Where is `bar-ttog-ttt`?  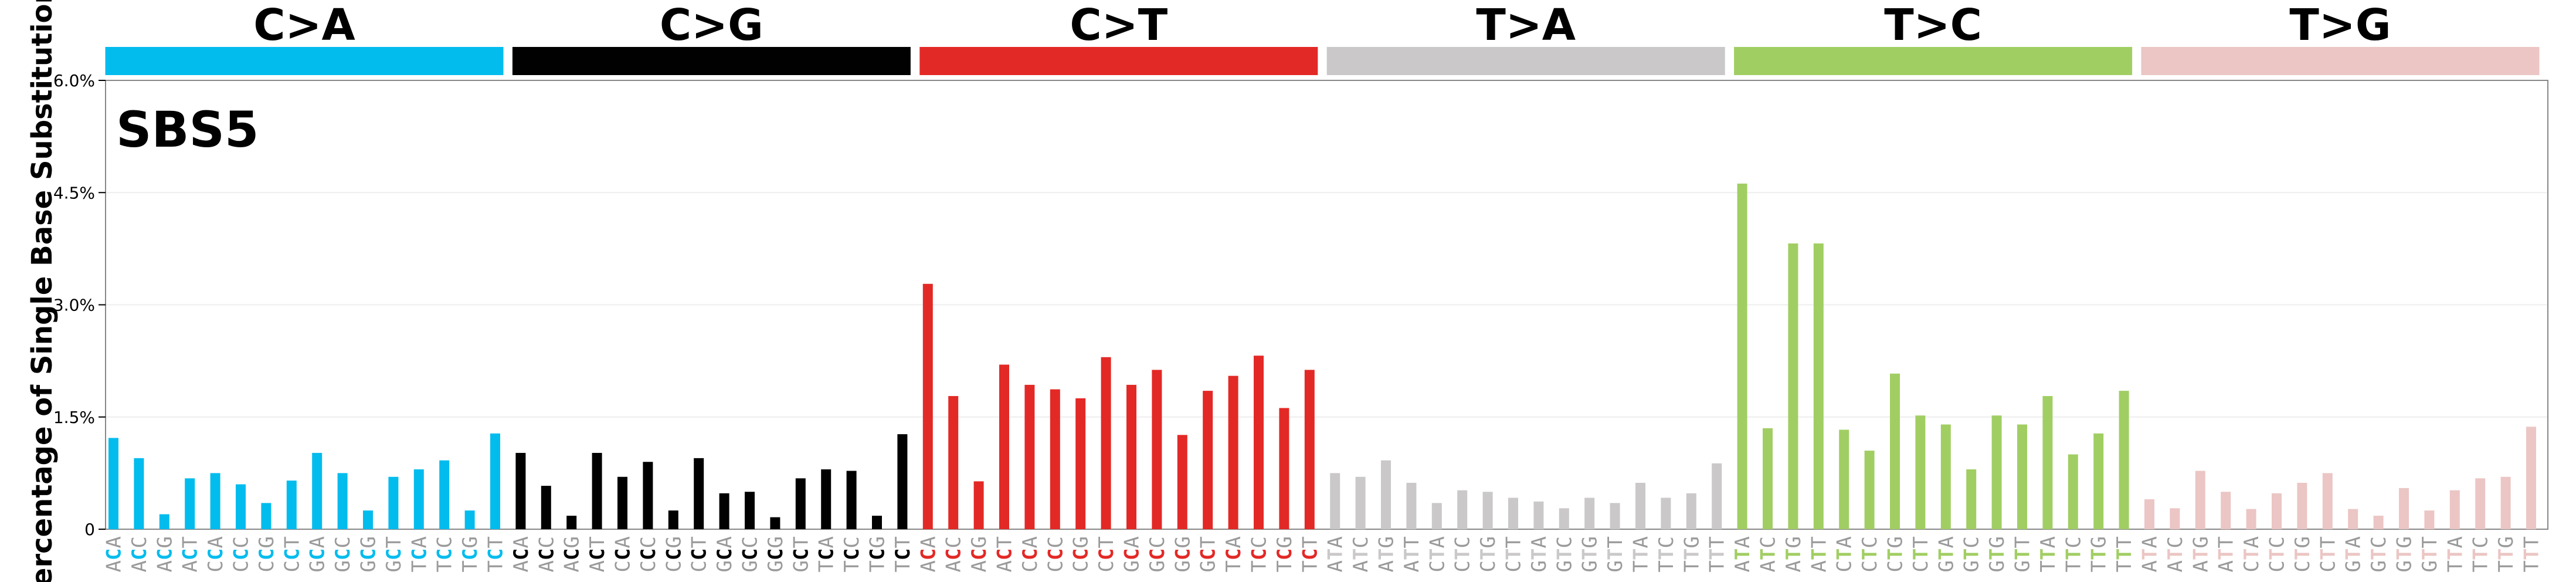 bar-ttog-ttt is located at coordinates (2531, 478).